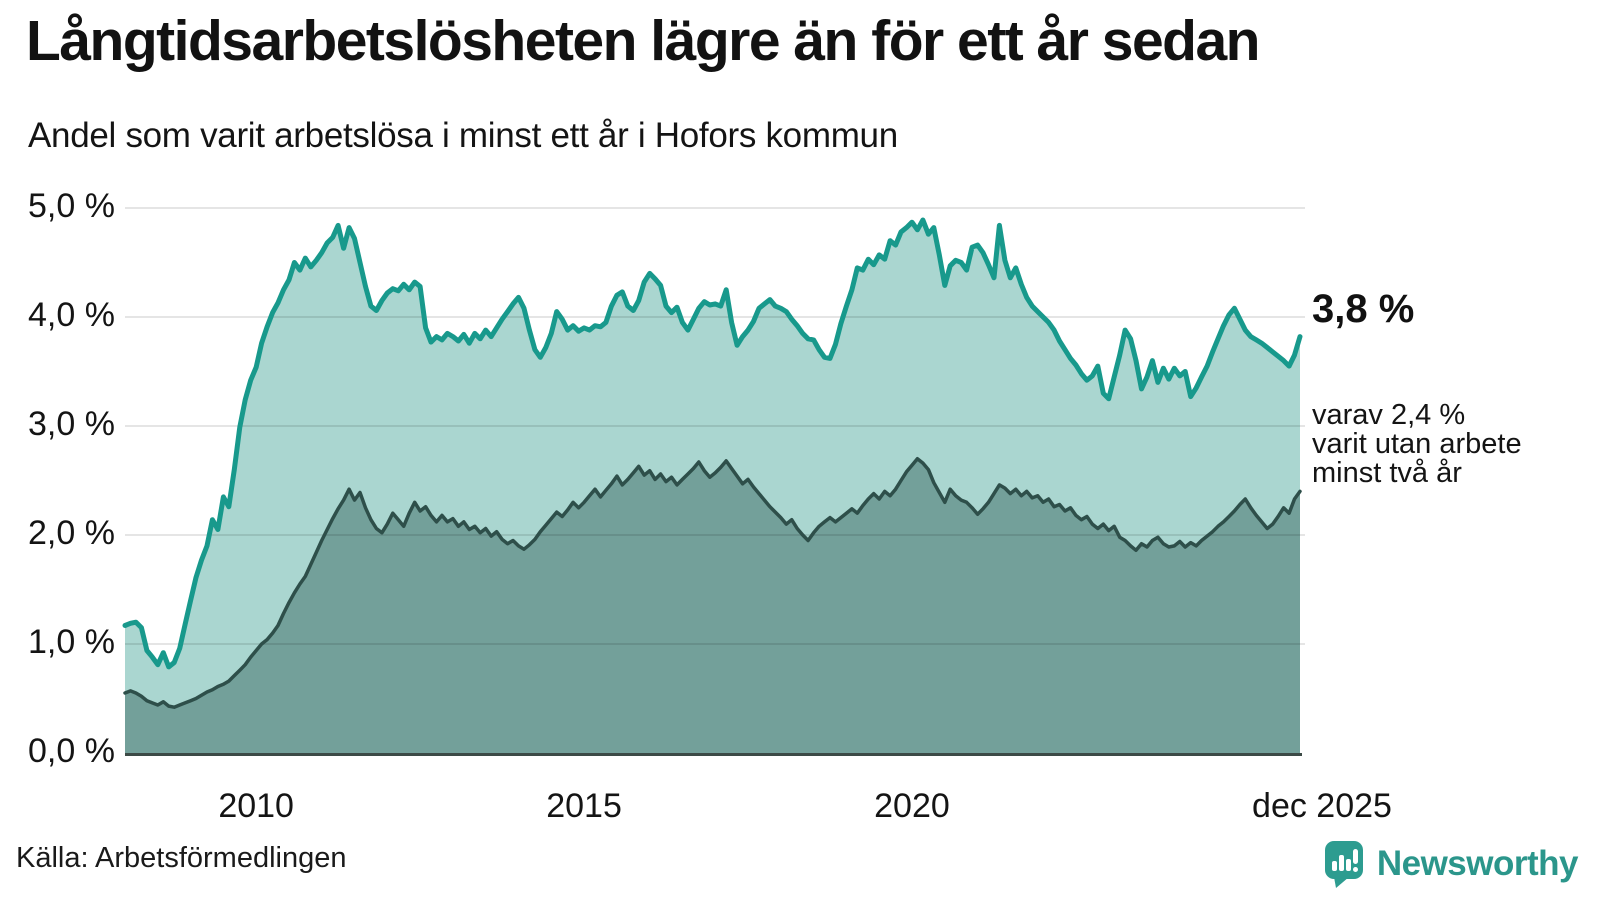  I want to click on two-year-annotation-line: minst två år, so click(1387, 473).